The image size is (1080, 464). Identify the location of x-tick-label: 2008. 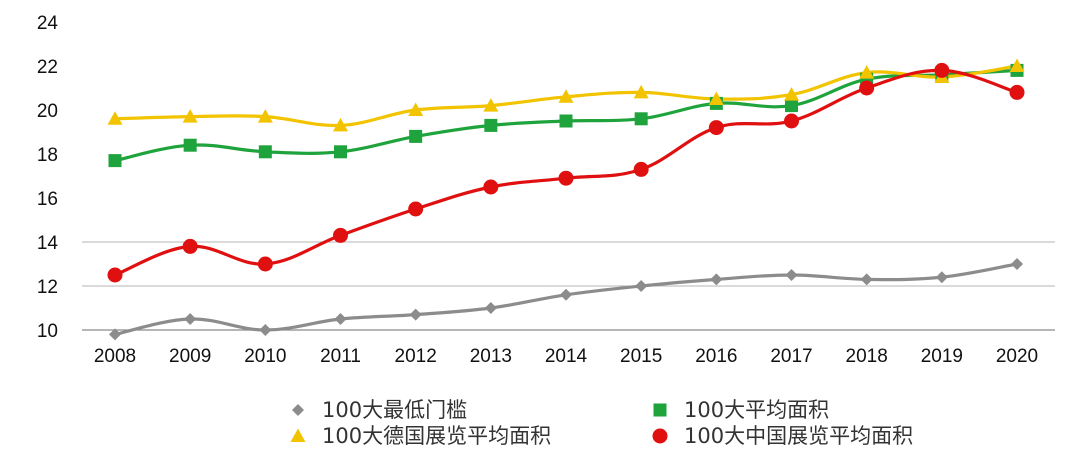
(115, 356).